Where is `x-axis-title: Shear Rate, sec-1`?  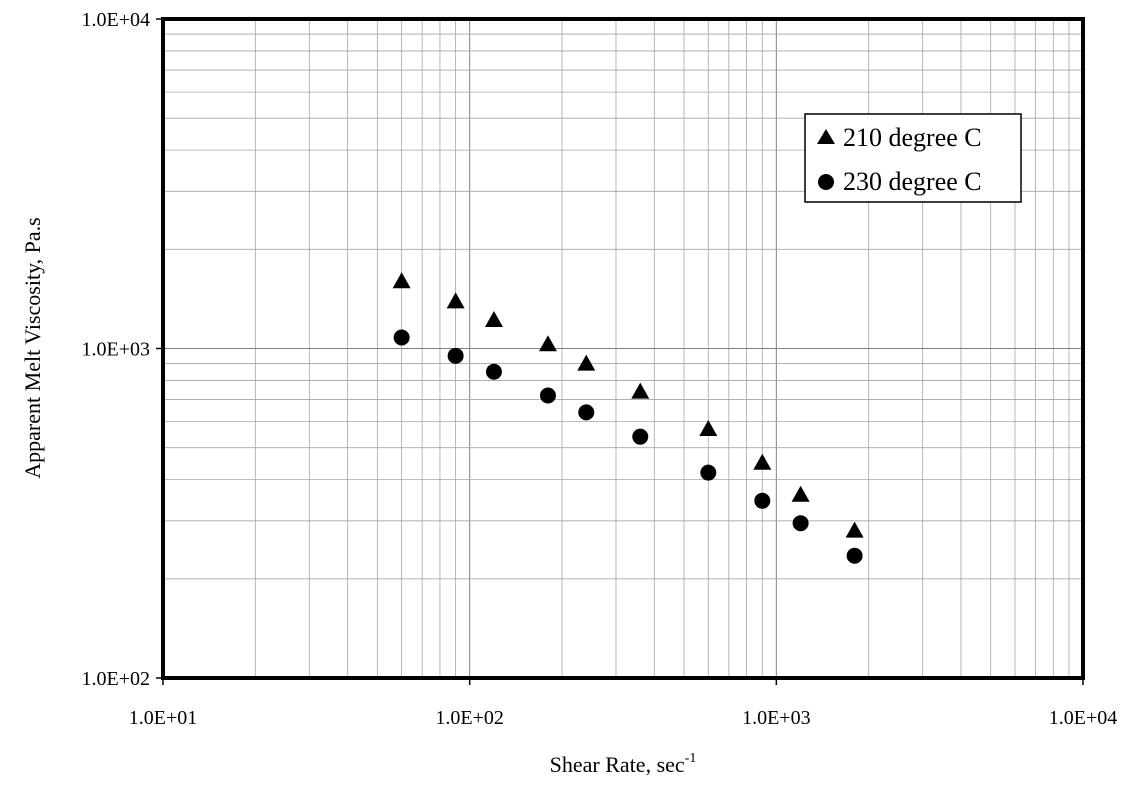
x-axis-title: Shear Rate, sec-1 is located at coordinates (623, 764).